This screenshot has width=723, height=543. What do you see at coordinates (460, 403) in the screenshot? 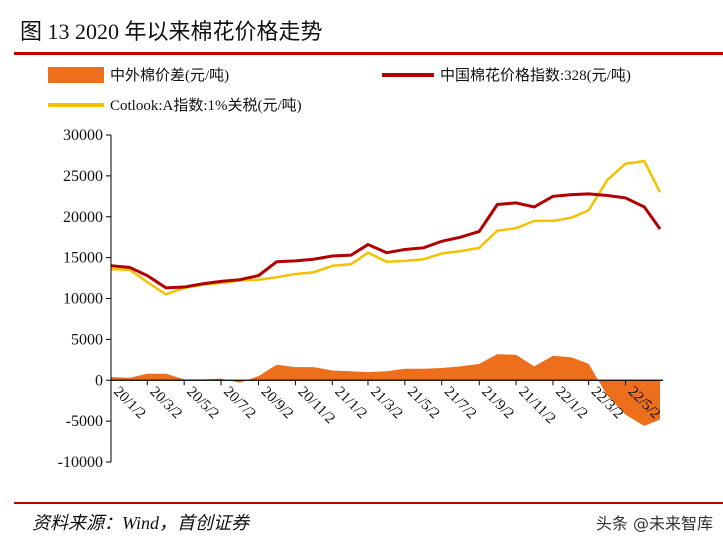
I see `x-tick-label: 21/7/2` at bounding box center [460, 403].